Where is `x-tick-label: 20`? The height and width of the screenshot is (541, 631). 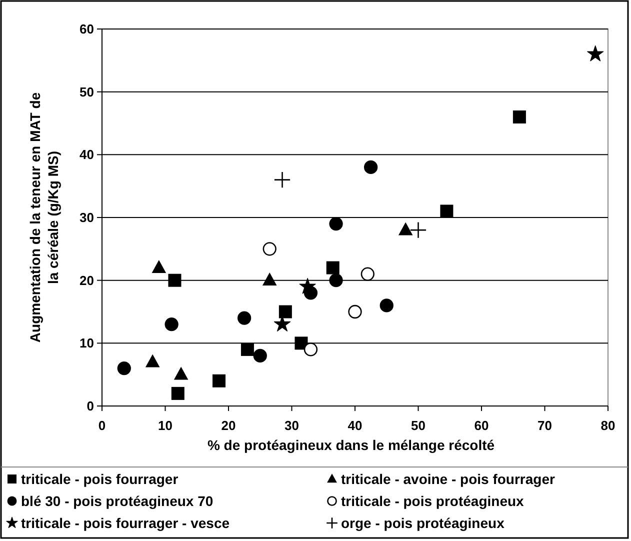
x-tick-label: 20 is located at coordinates (228, 425).